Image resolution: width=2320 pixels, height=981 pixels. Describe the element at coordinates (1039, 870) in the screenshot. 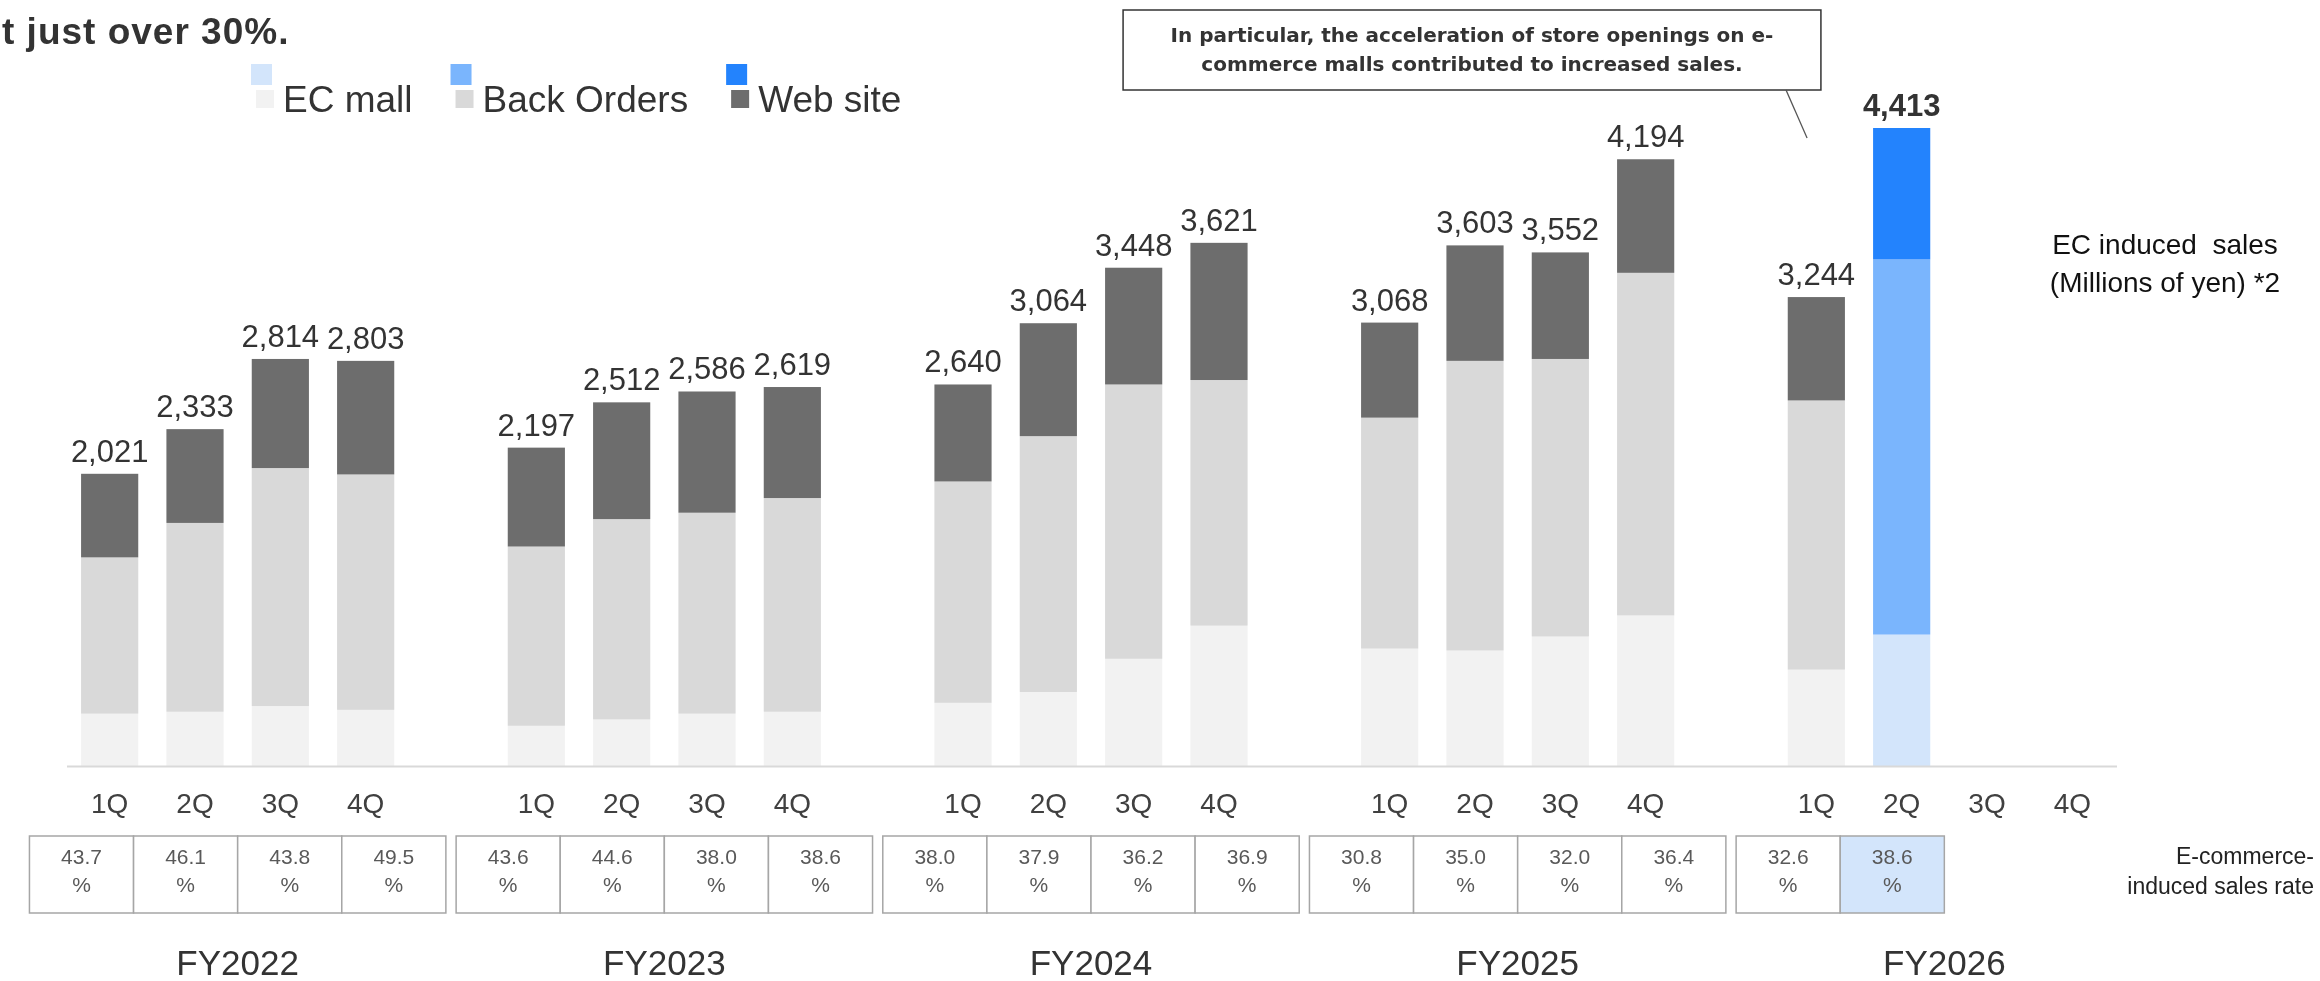

I see `data-label: 37.9 %` at that location.